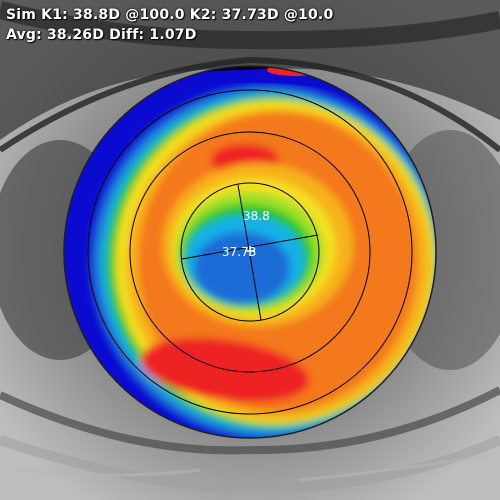 The width and height of the screenshot is (500, 500). I want to click on map-zone-red-lower, so click(225, 370).